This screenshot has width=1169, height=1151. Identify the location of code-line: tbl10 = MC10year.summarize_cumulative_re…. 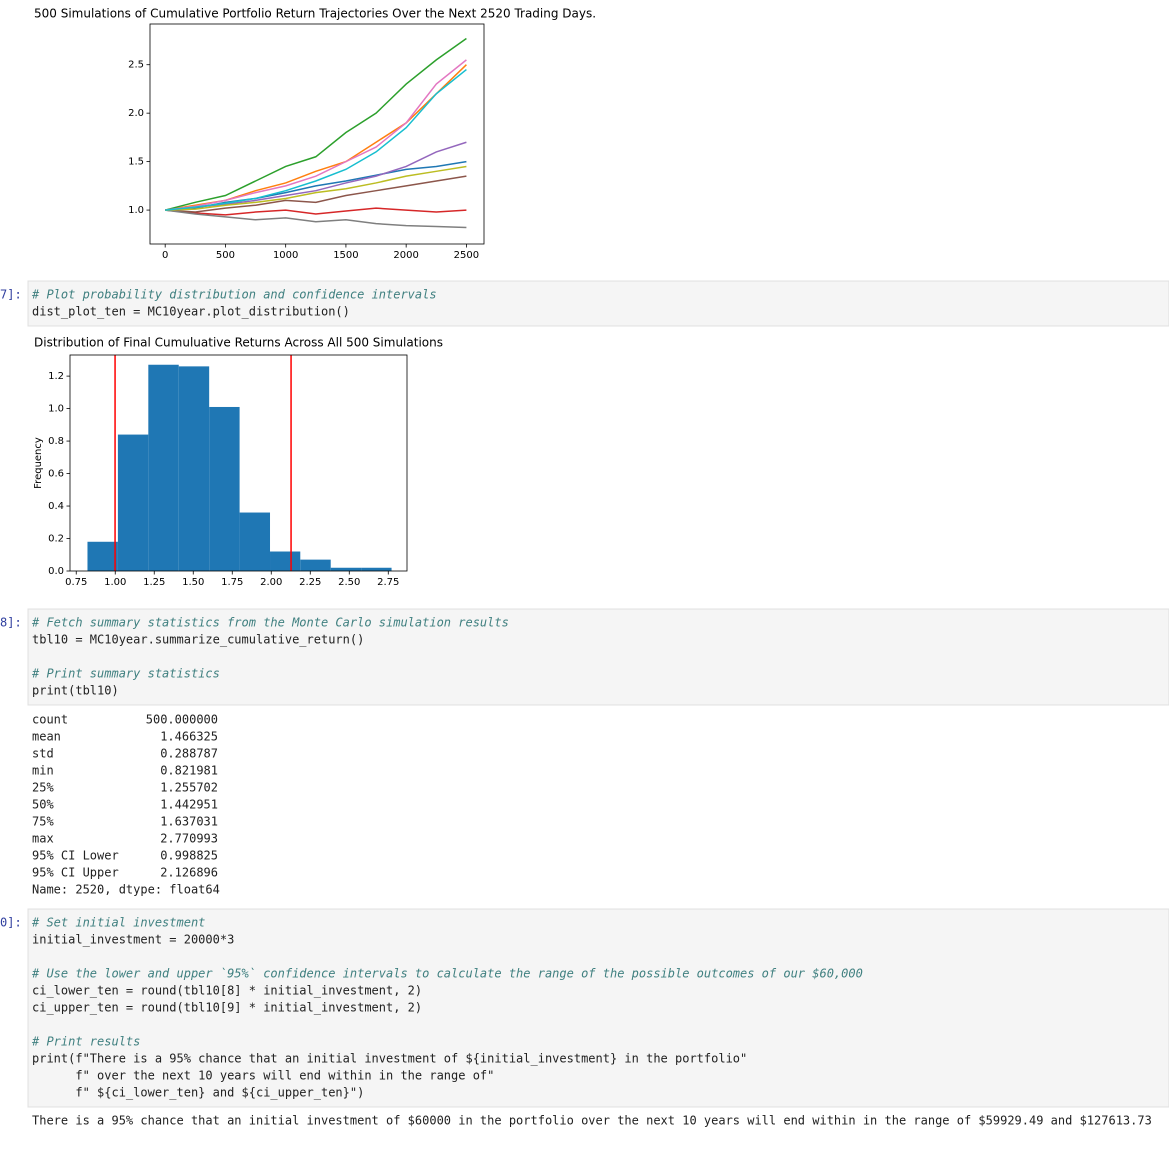
(198, 640).